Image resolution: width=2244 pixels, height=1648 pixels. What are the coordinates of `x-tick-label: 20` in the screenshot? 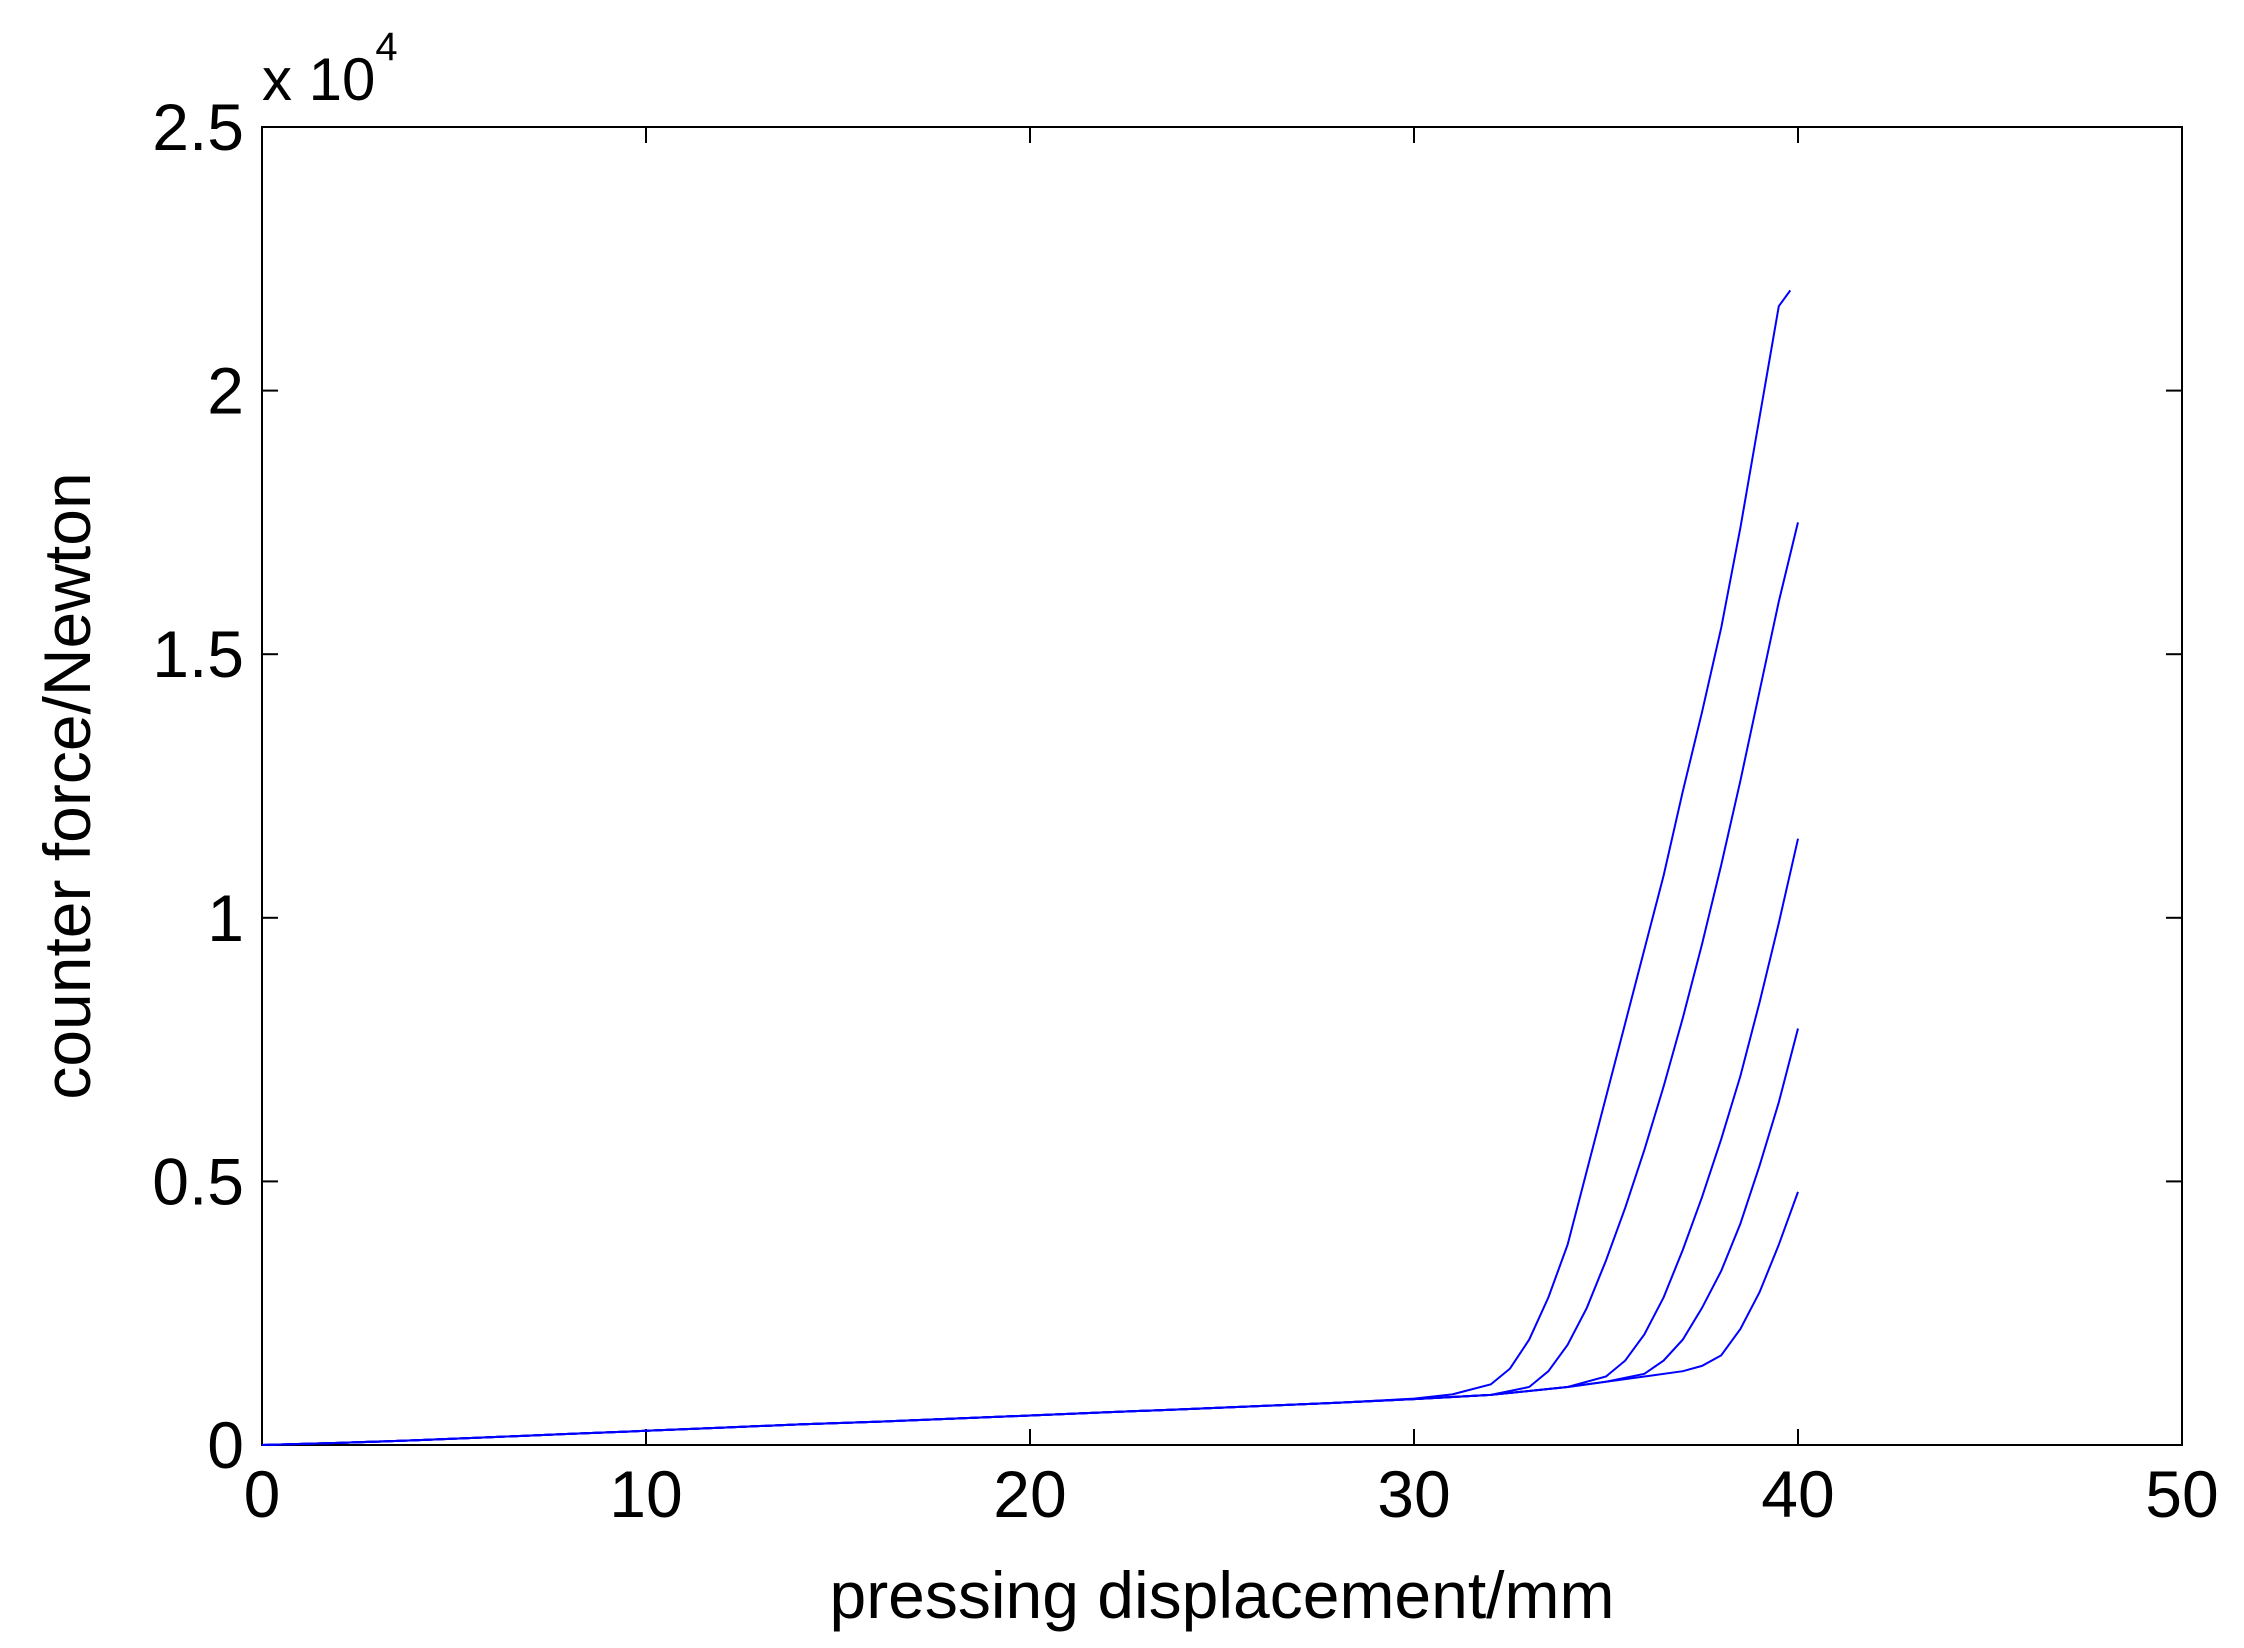 It's located at (1029, 1494).